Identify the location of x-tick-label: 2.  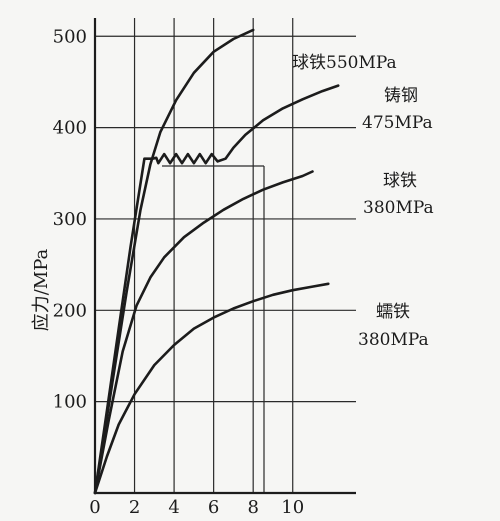
(134, 507).